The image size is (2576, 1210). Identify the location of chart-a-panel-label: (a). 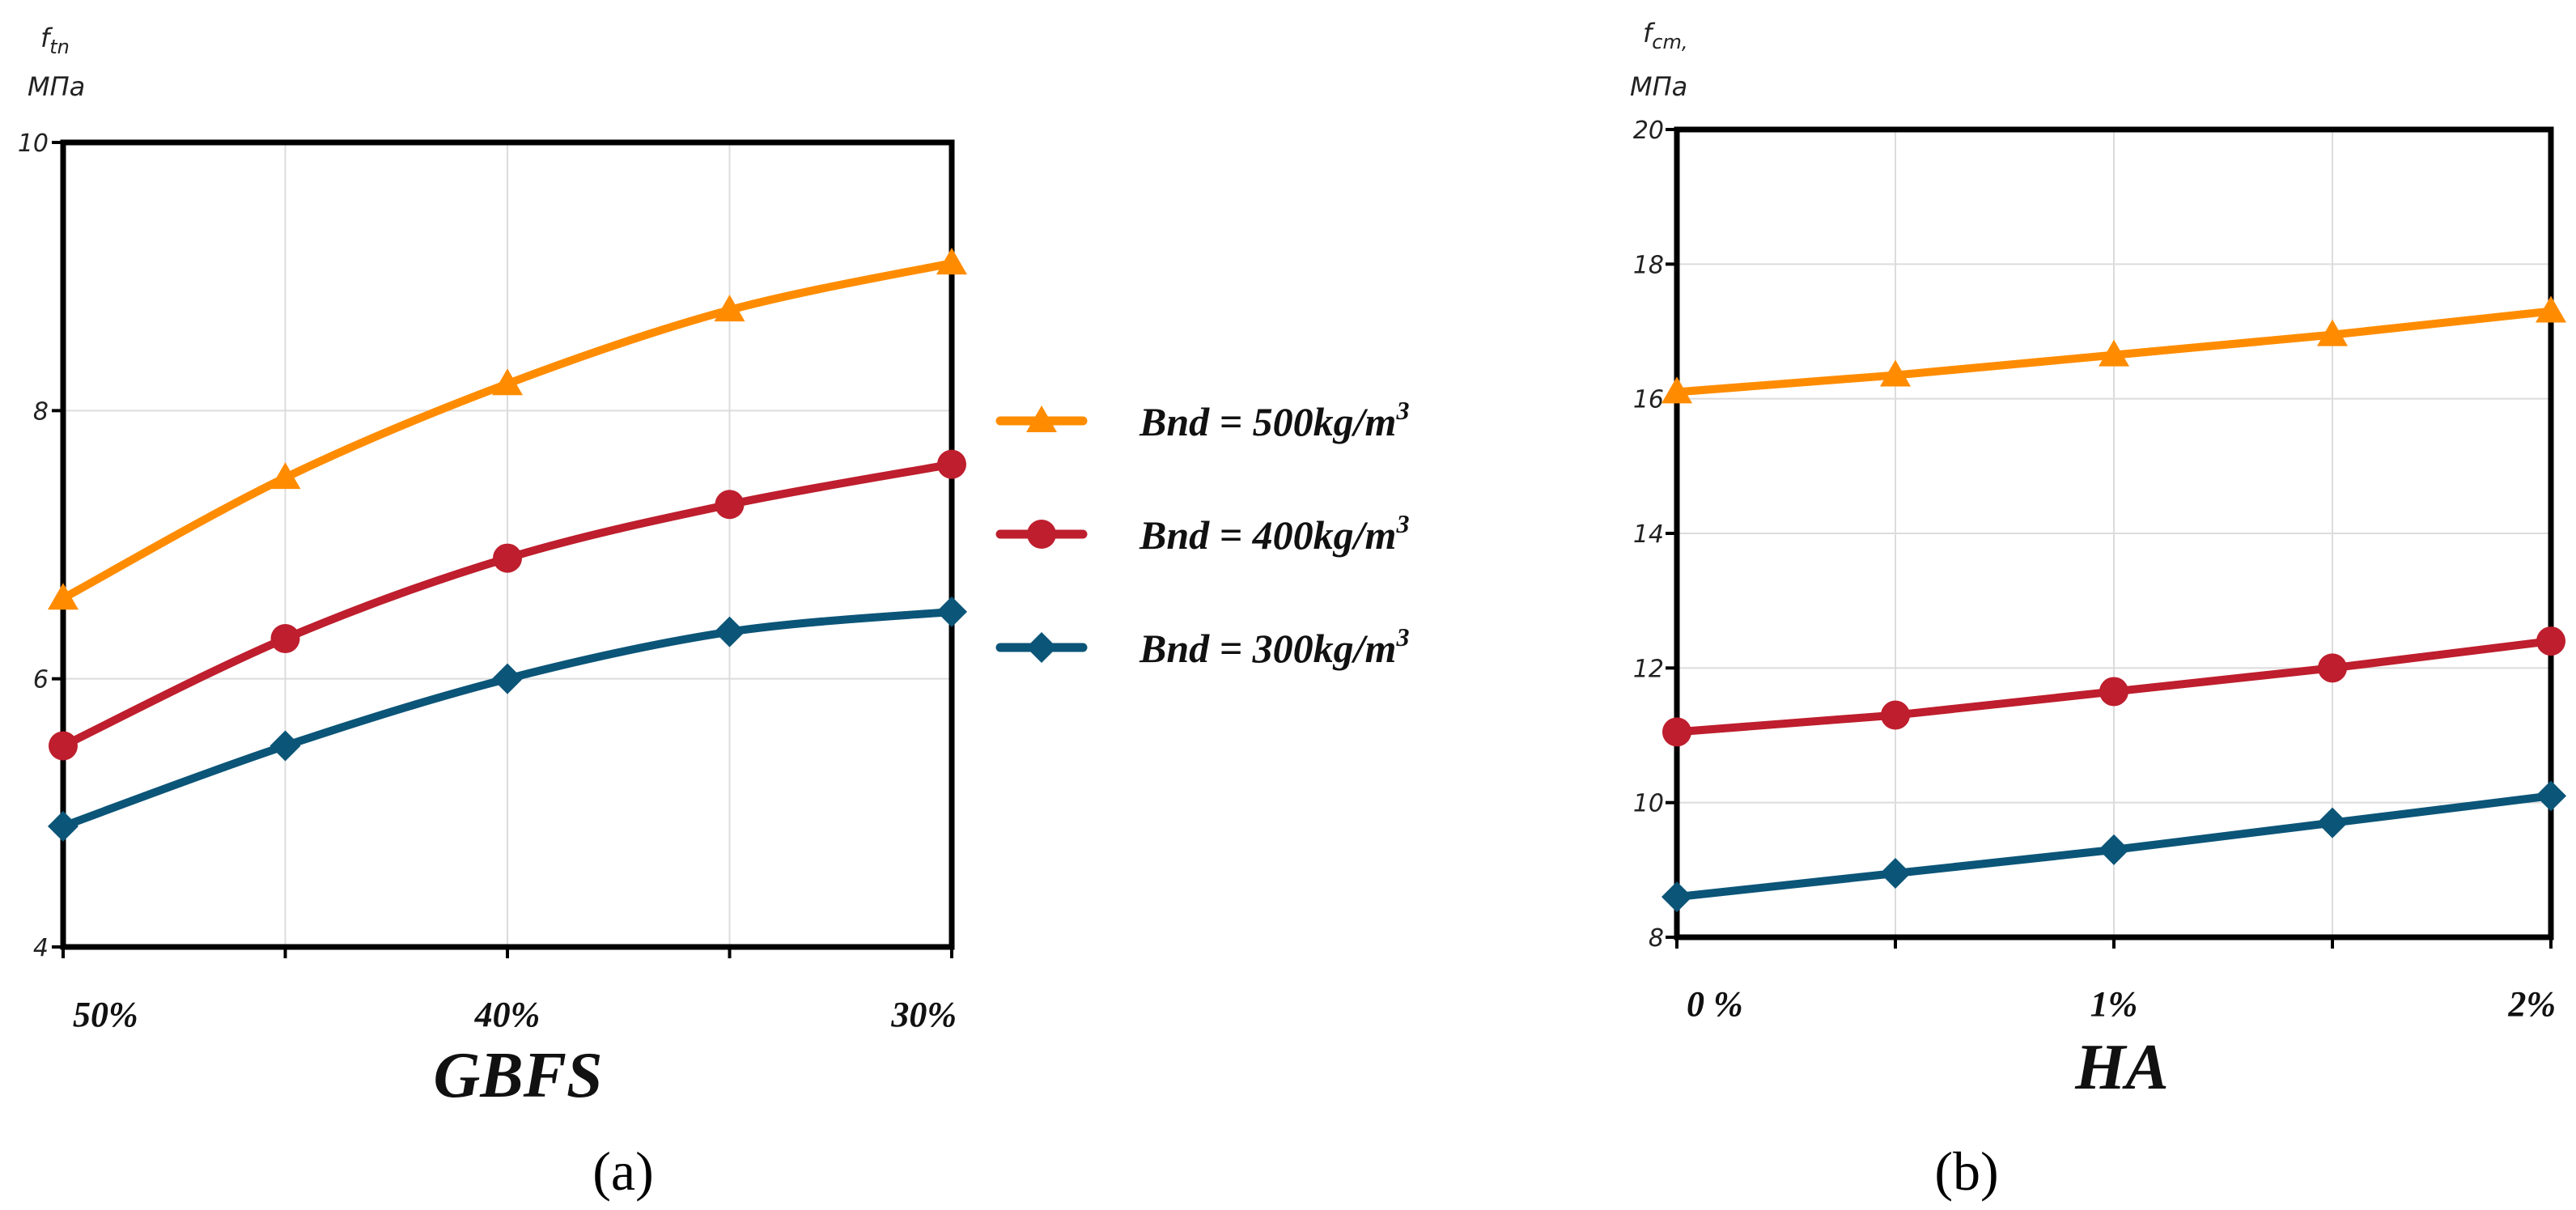
(622, 1171).